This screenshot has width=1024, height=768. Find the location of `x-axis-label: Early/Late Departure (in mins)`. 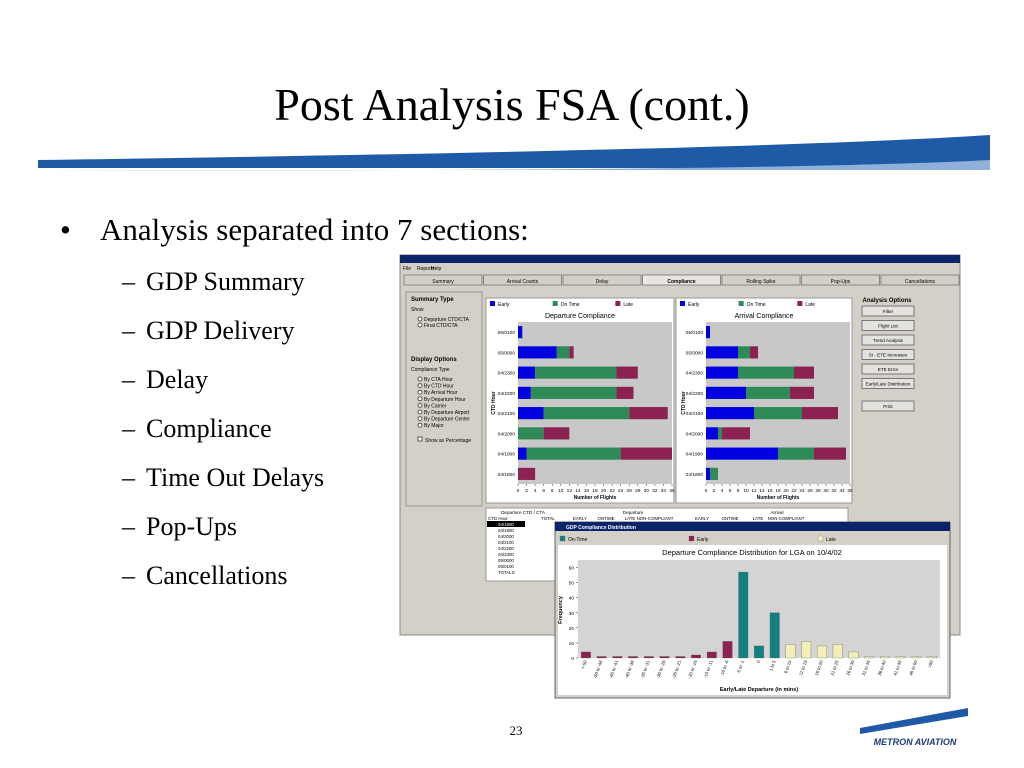

x-axis-label: Early/Late Departure (in mins) is located at coordinates (759, 690).